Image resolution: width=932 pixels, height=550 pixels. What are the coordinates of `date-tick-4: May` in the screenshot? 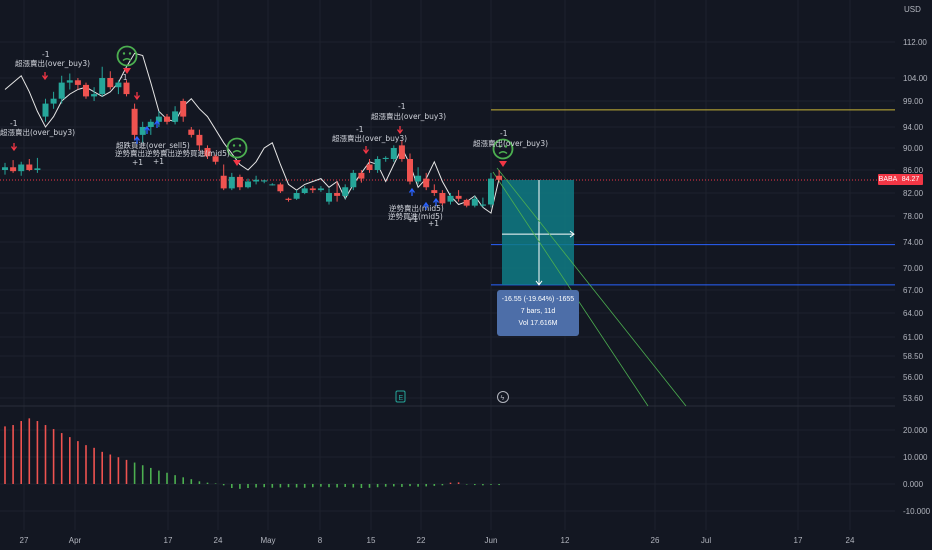 It's located at (267, 540).